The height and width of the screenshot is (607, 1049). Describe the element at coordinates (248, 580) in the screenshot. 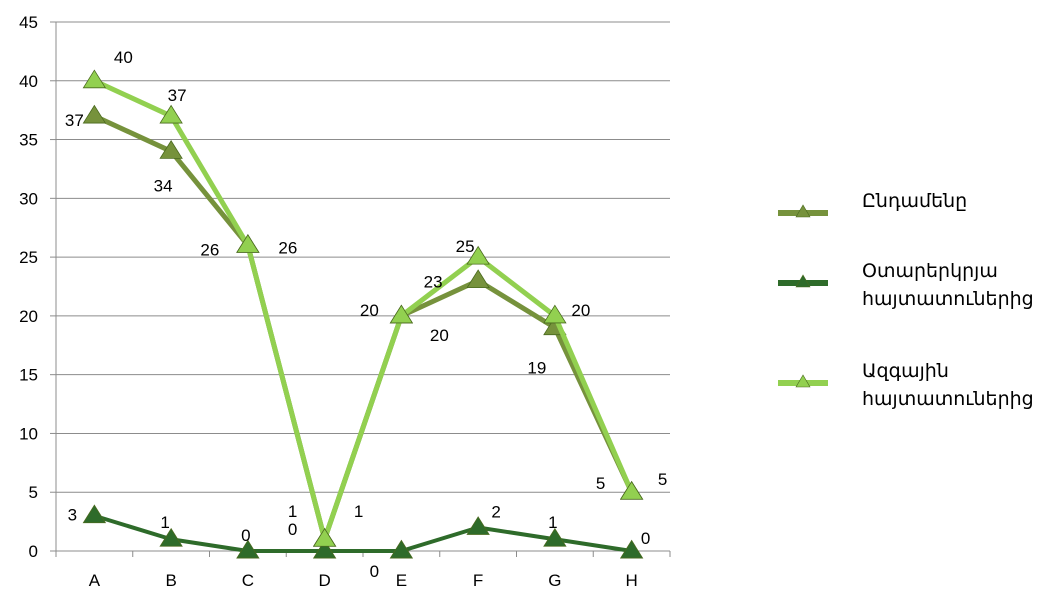

I see `x-tick-label: C` at that location.